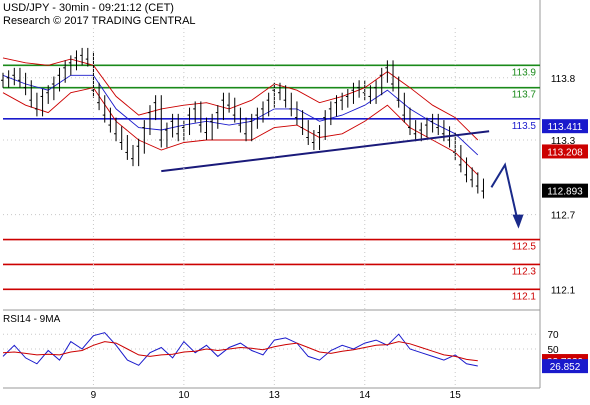  I want to click on price-tick-label: 113.8, so click(563, 79).